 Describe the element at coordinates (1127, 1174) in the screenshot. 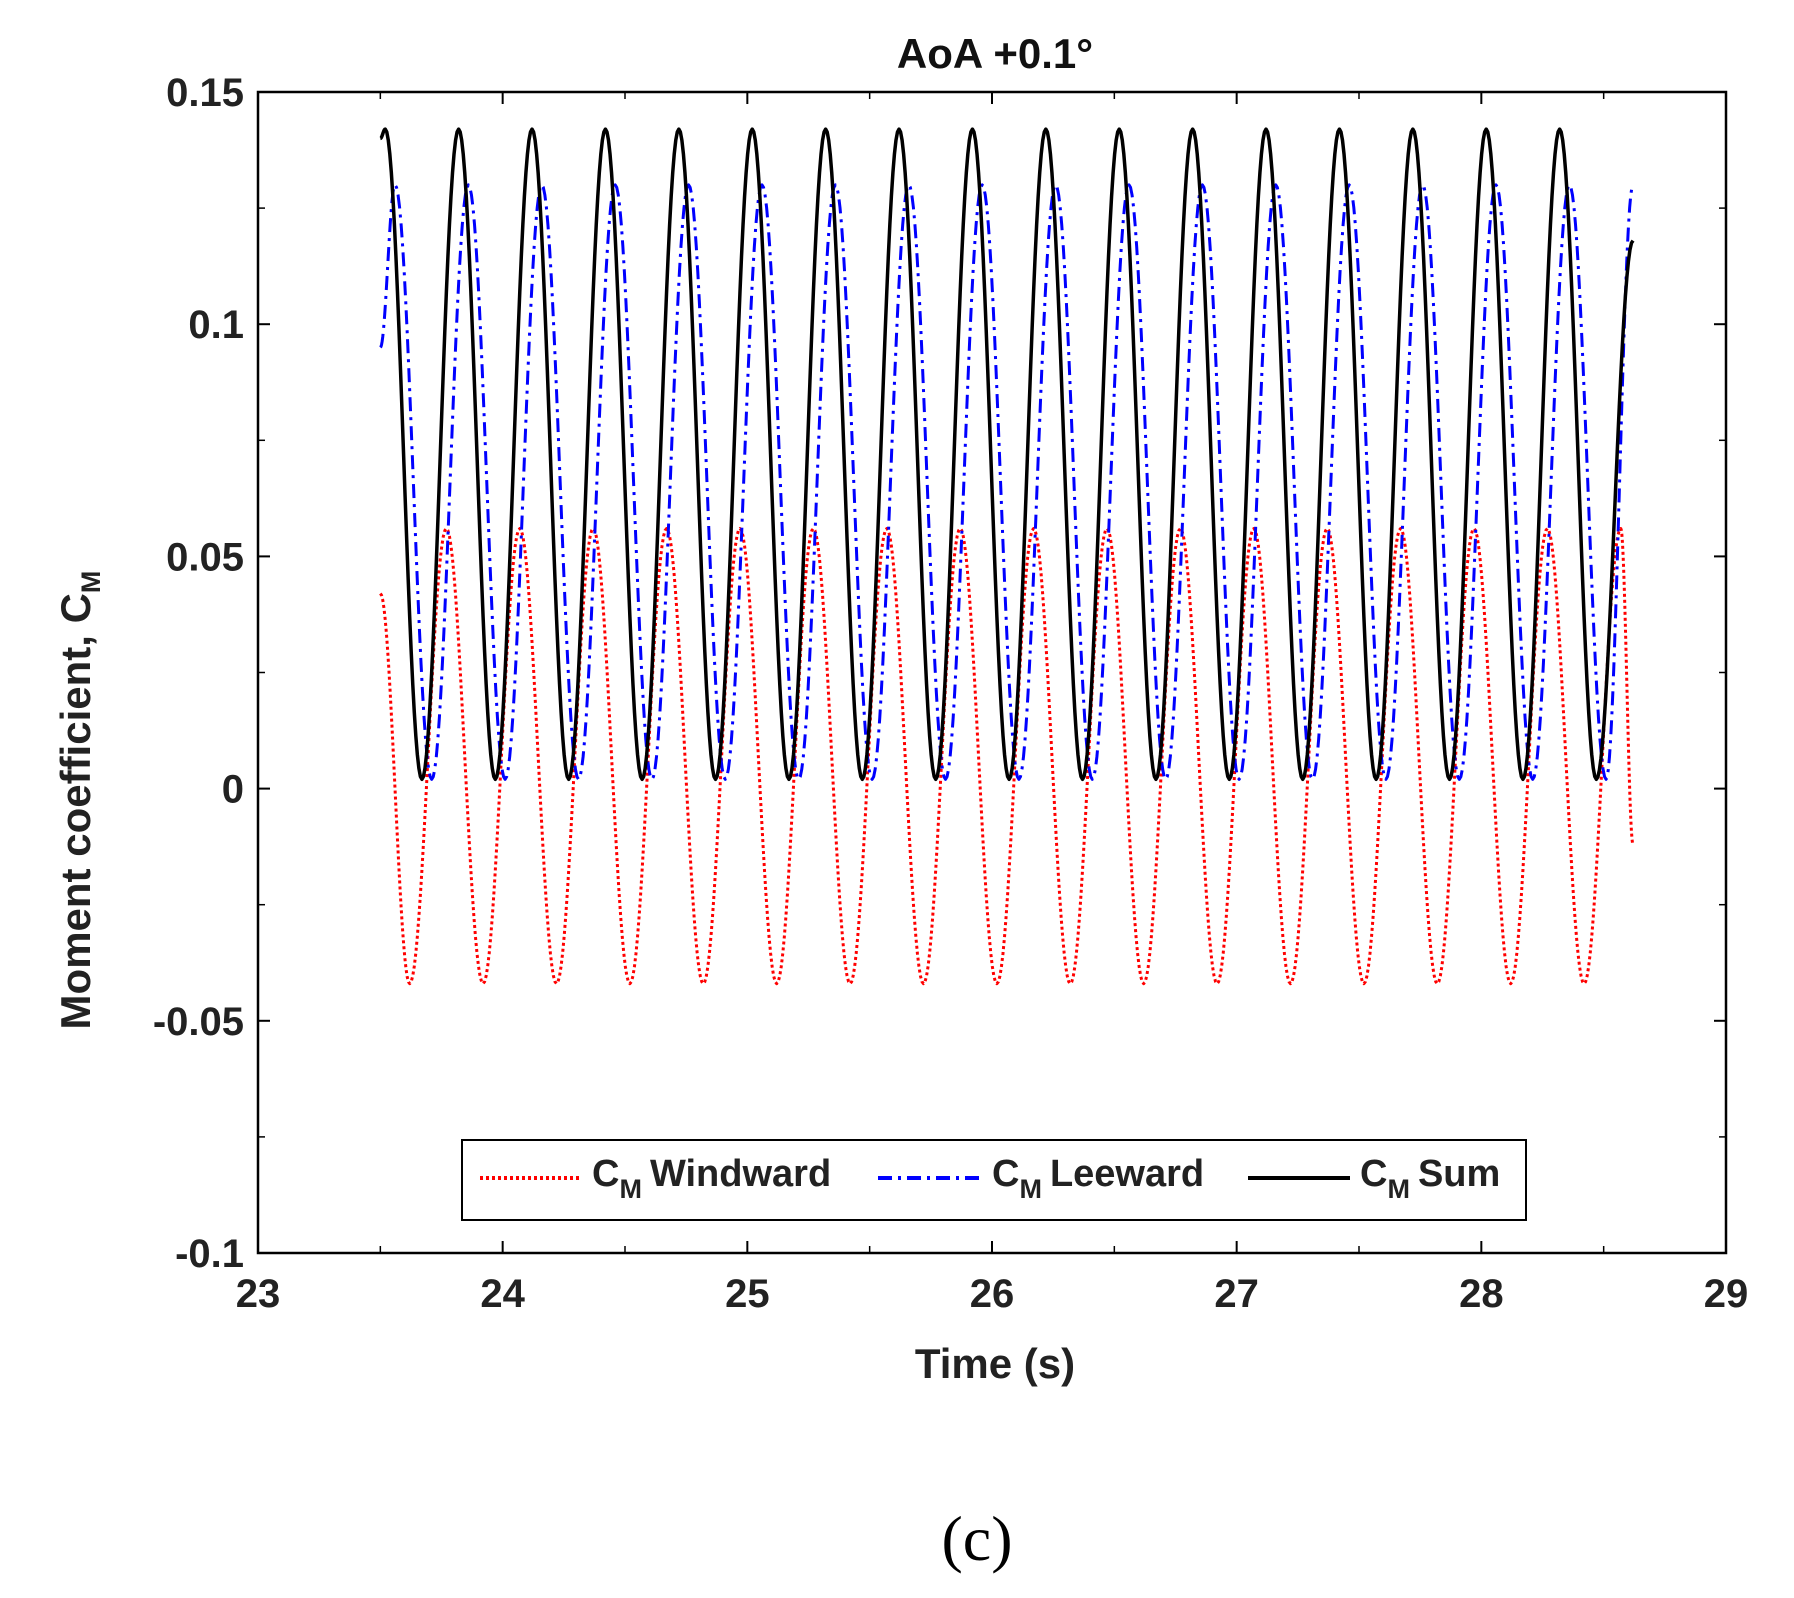

I see `legend-leeward-rest: Leeward` at that location.